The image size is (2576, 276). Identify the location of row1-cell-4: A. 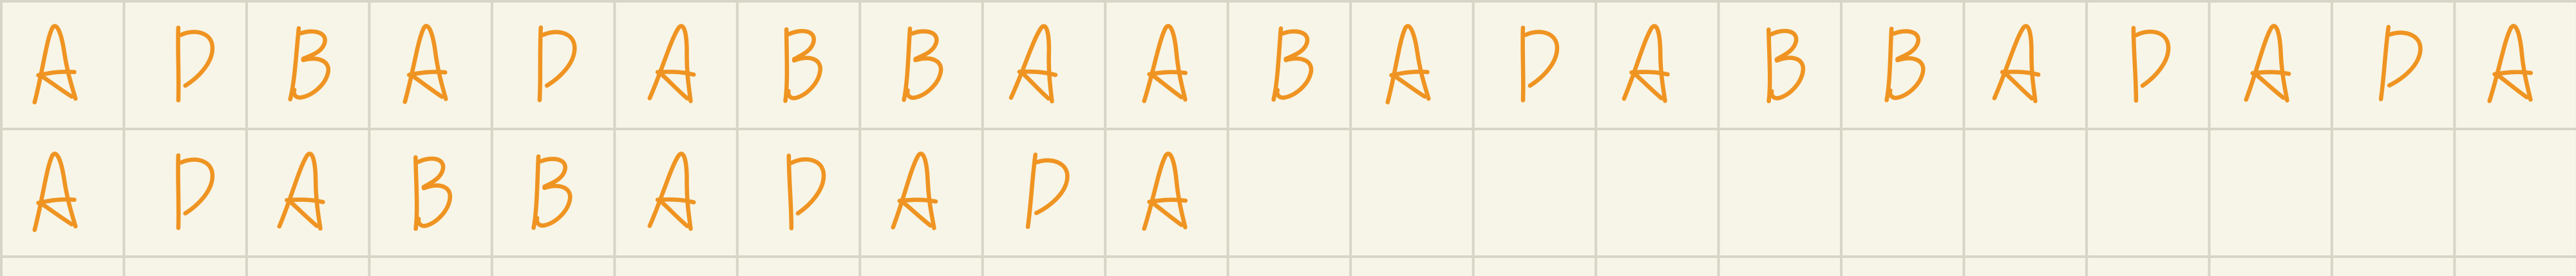
(429, 64).